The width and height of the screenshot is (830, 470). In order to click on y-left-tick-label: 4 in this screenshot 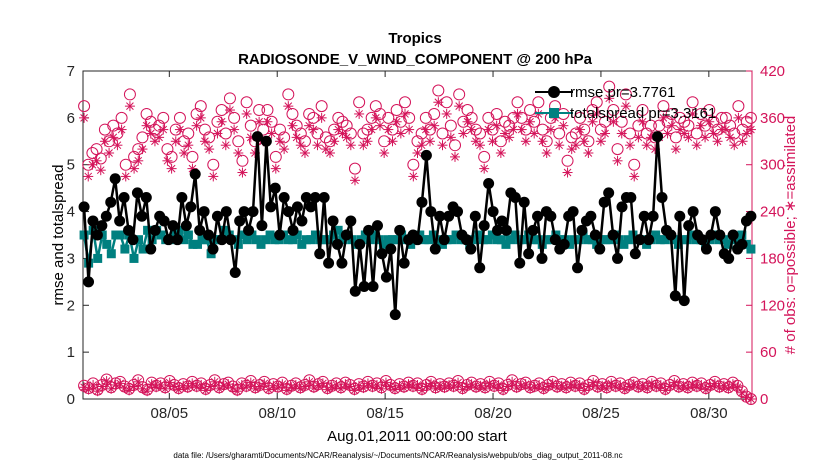, I will do `click(71, 212)`.